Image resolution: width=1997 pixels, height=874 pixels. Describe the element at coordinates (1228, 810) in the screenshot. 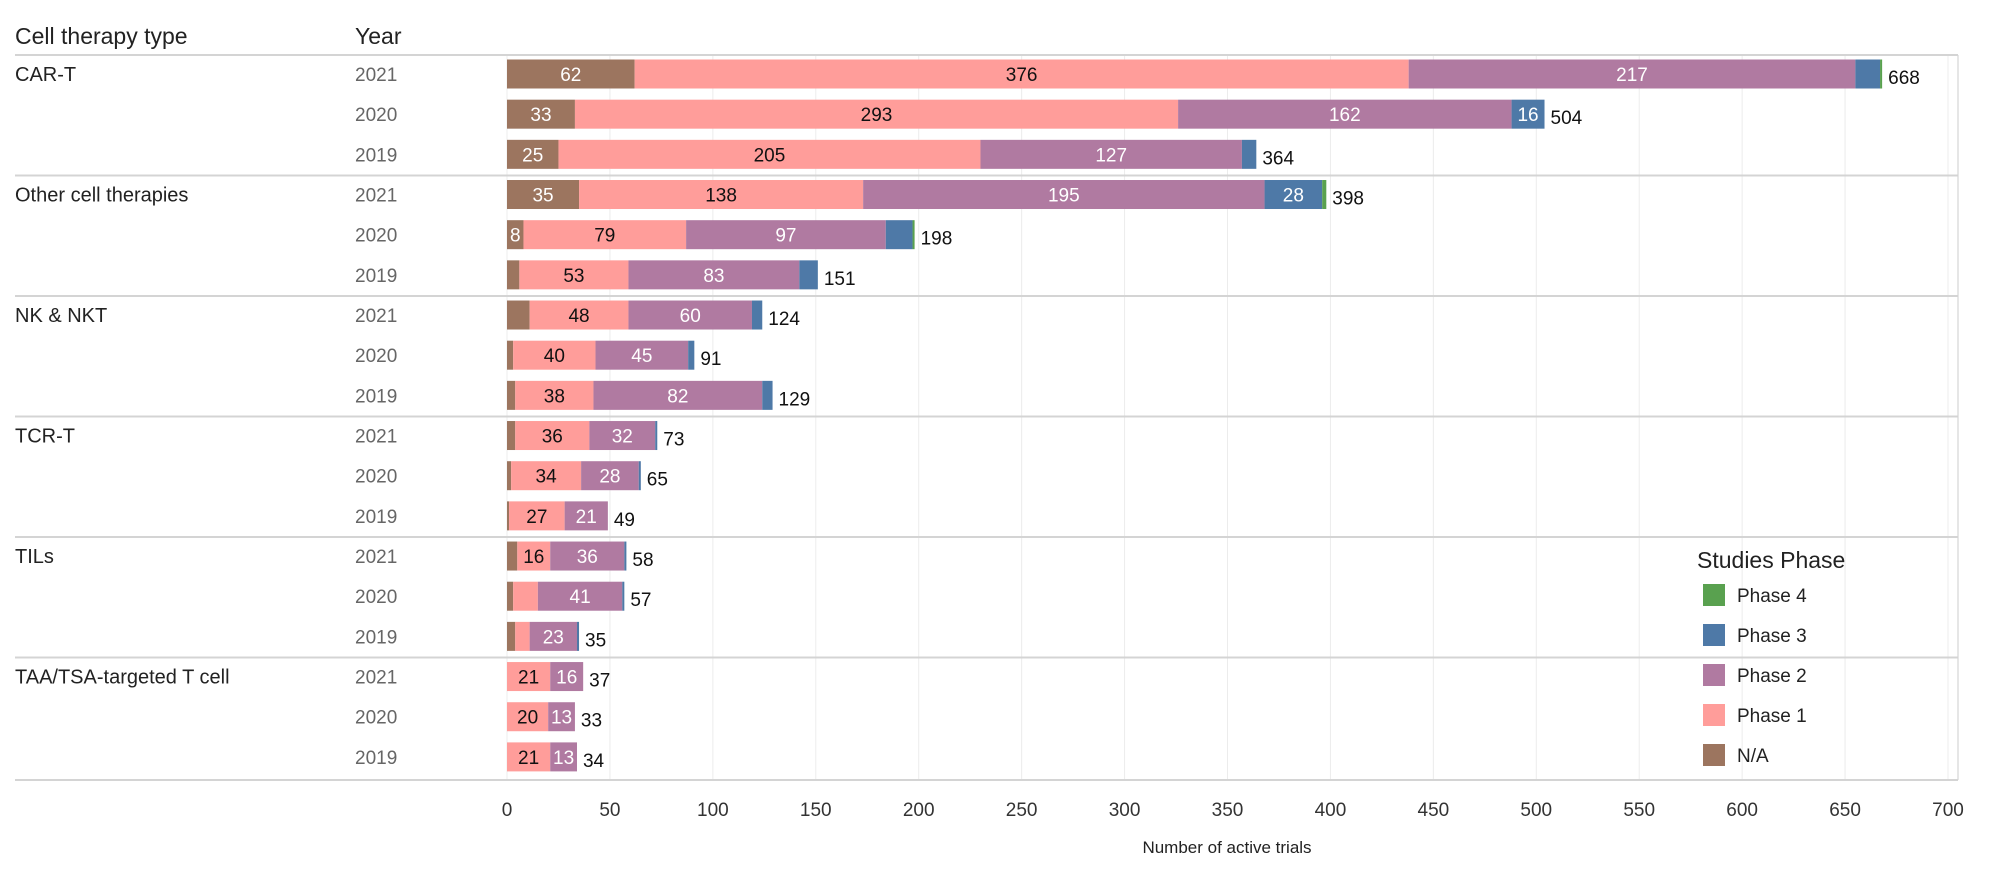

I see `x-tick-label: 350` at that location.